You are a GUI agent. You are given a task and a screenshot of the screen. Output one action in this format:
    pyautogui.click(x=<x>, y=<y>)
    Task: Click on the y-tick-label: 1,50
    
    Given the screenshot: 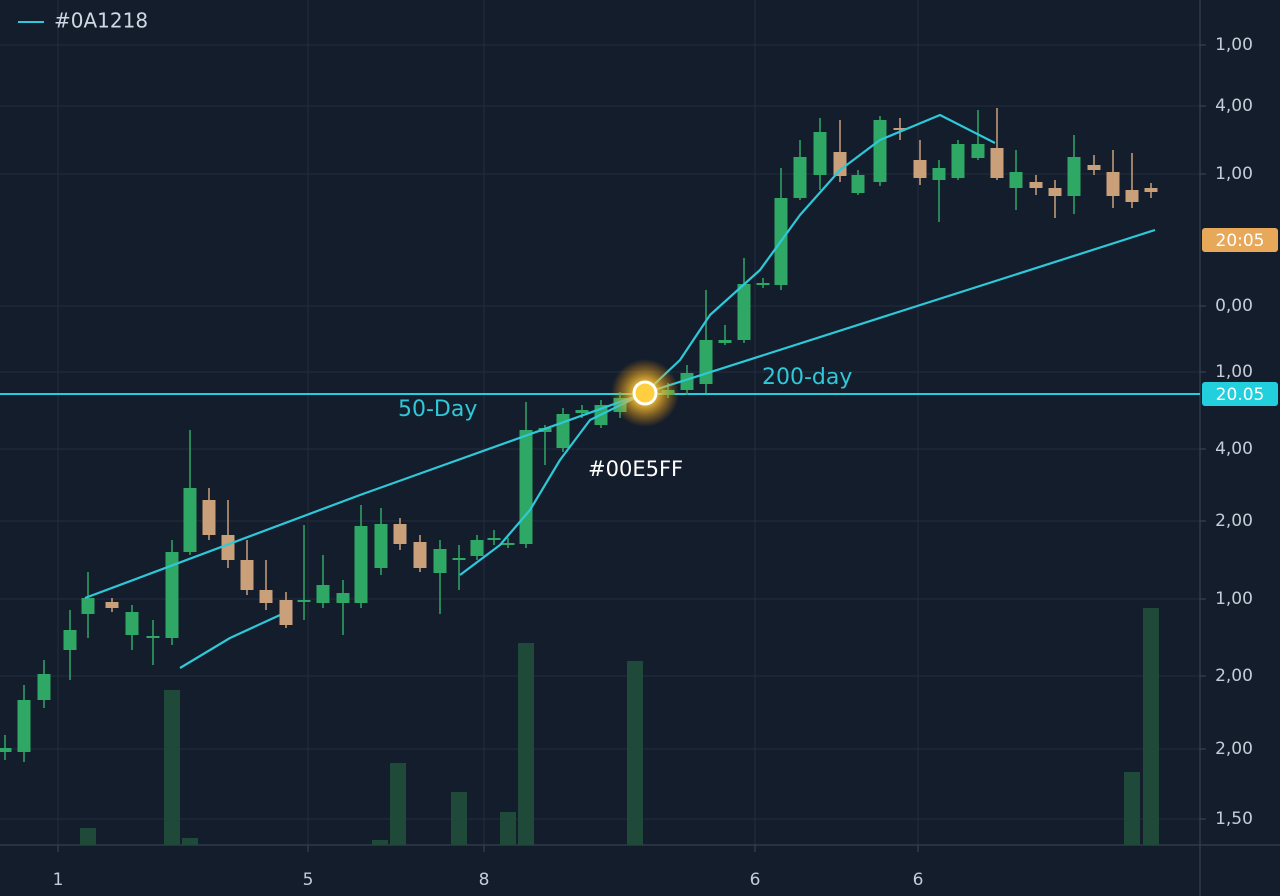 What is the action you would take?
    pyautogui.click(x=1234, y=819)
    